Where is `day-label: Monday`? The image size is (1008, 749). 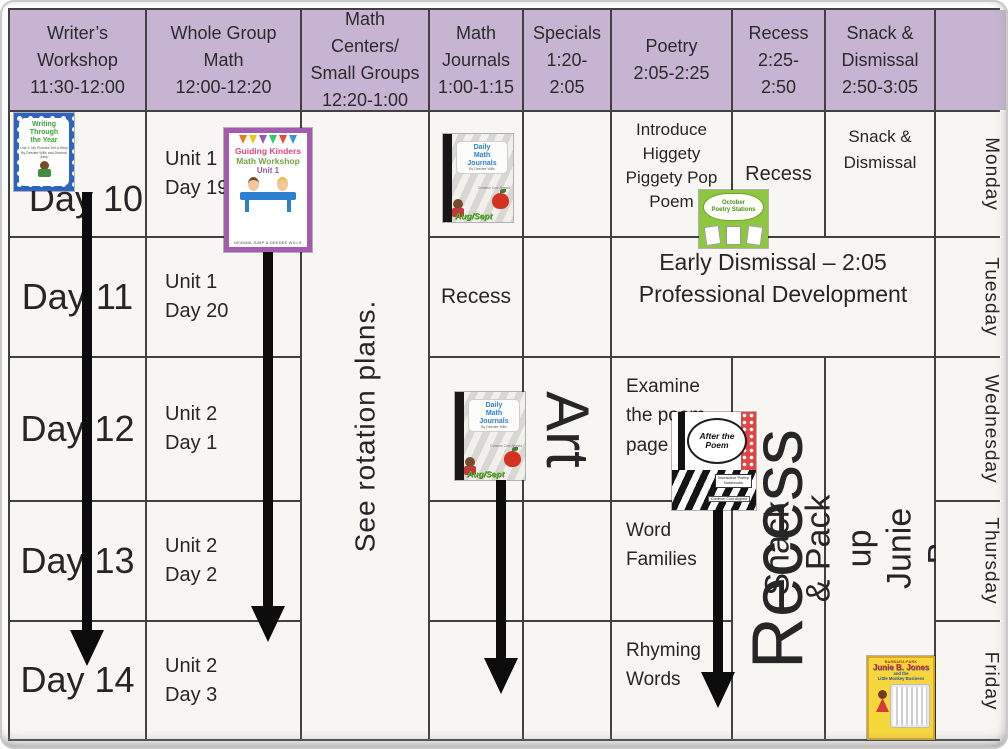
day-label: Monday is located at coordinates (991, 174).